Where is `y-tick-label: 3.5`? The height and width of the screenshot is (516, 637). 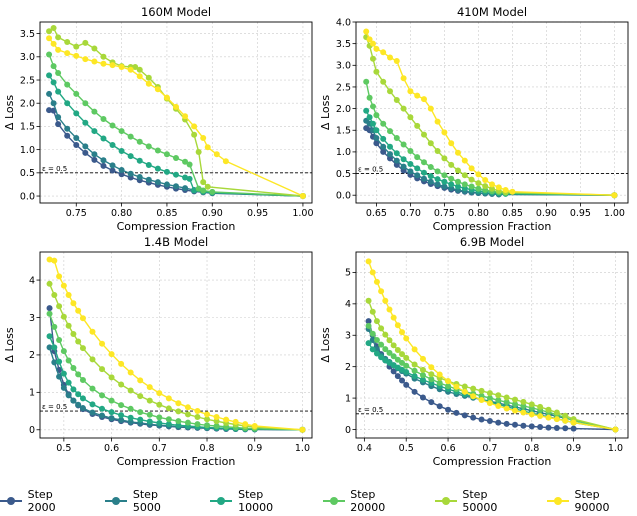 y-tick-label: 3.5 is located at coordinates (343, 44).